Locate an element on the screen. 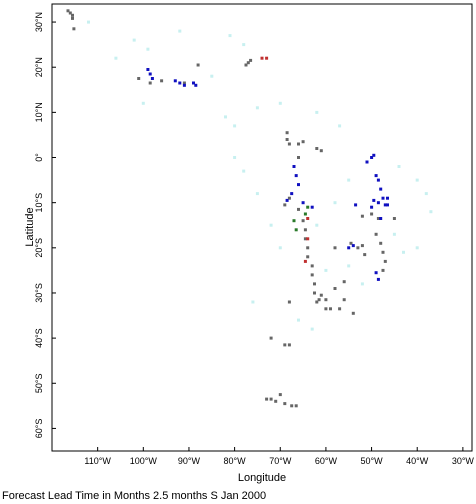  y-tick-label: 10°S is located at coordinates (39, 203).